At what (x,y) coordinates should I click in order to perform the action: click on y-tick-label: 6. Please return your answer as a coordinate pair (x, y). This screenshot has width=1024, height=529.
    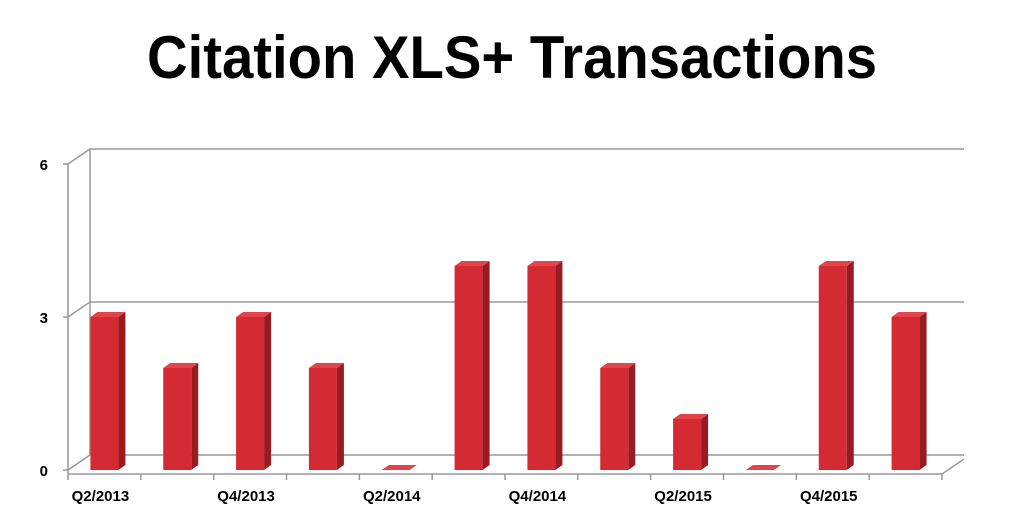
    Looking at the image, I should click on (44, 165).